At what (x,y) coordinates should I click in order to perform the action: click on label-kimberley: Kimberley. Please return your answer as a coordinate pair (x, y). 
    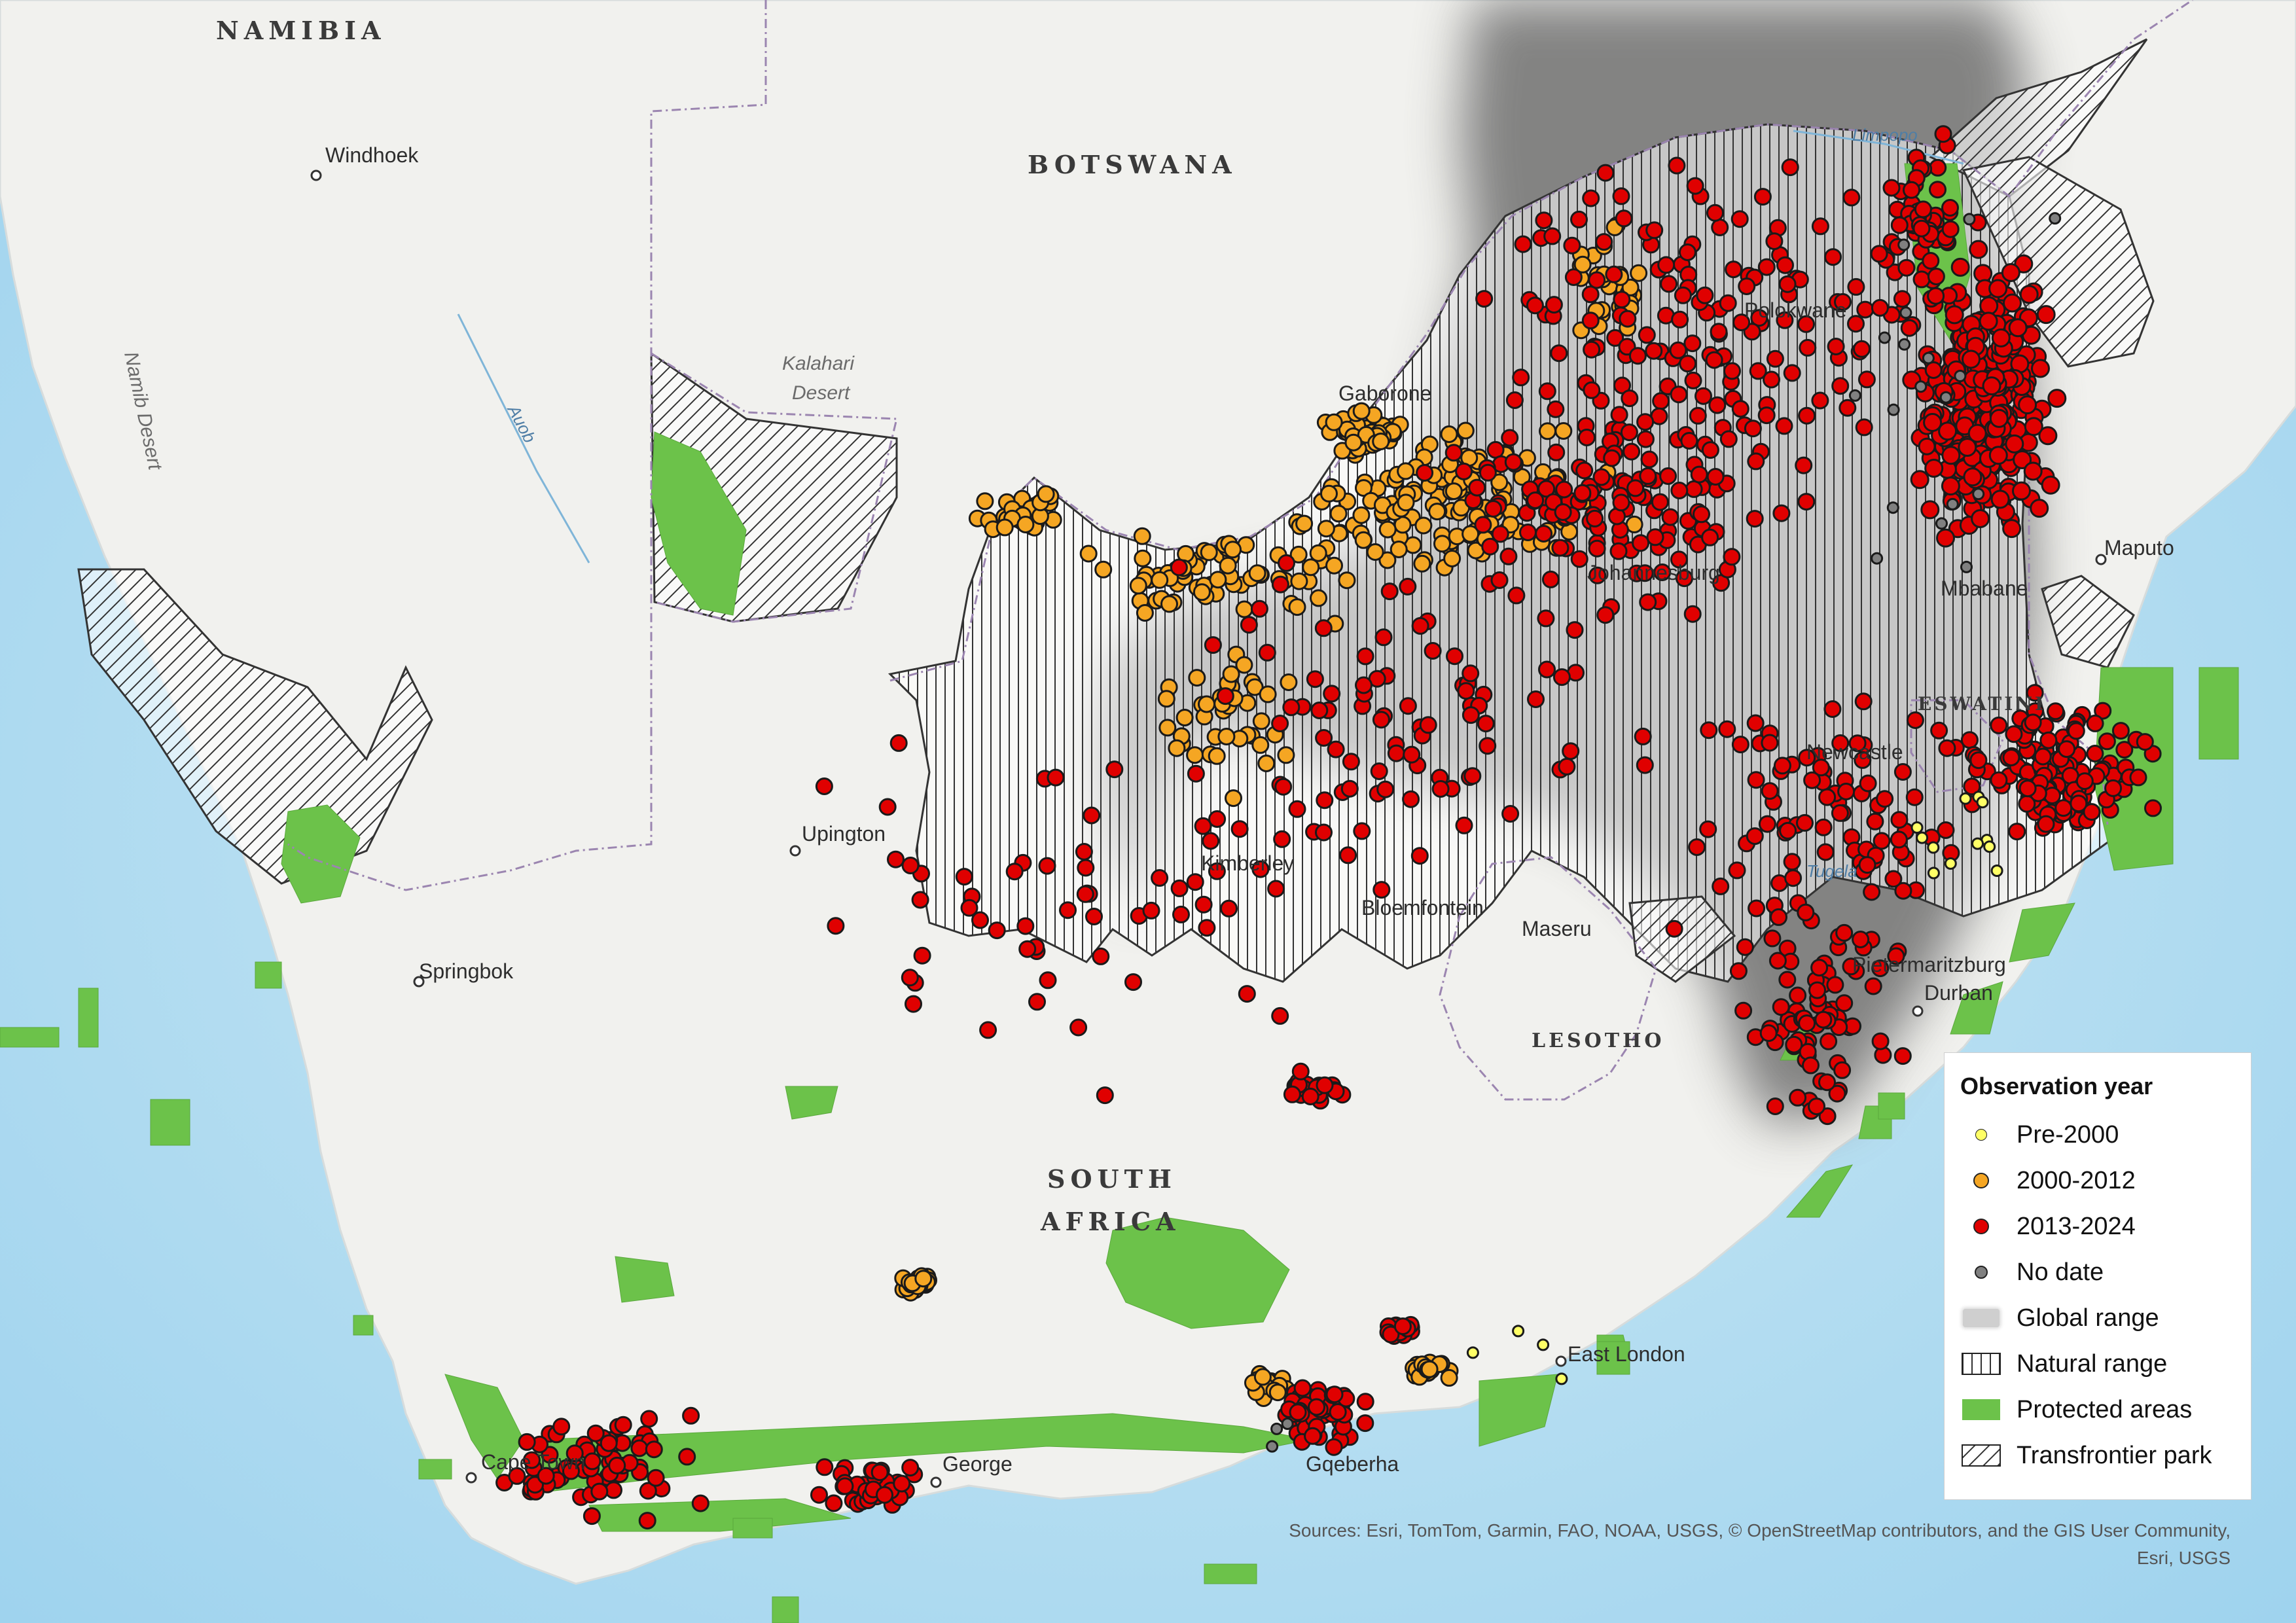
    Looking at the image, I should click on (1247, 863).